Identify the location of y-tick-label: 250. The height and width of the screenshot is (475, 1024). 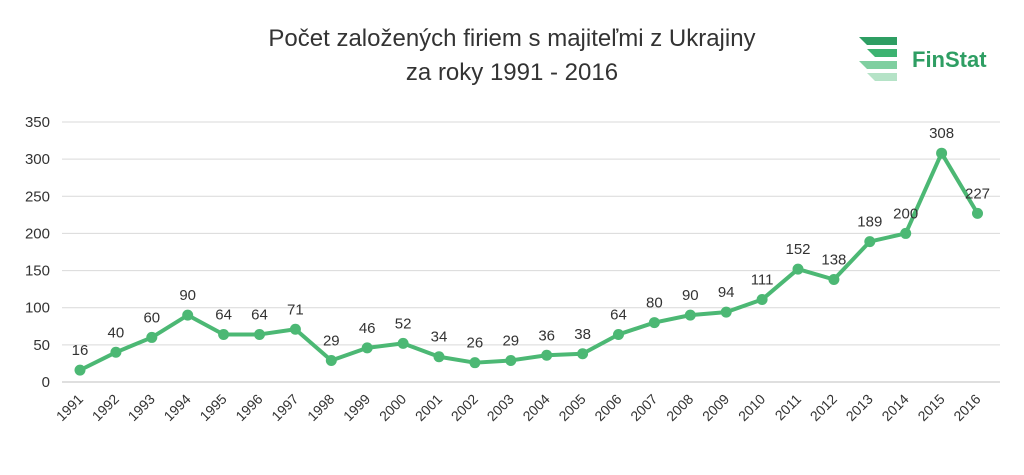
(37, 196).